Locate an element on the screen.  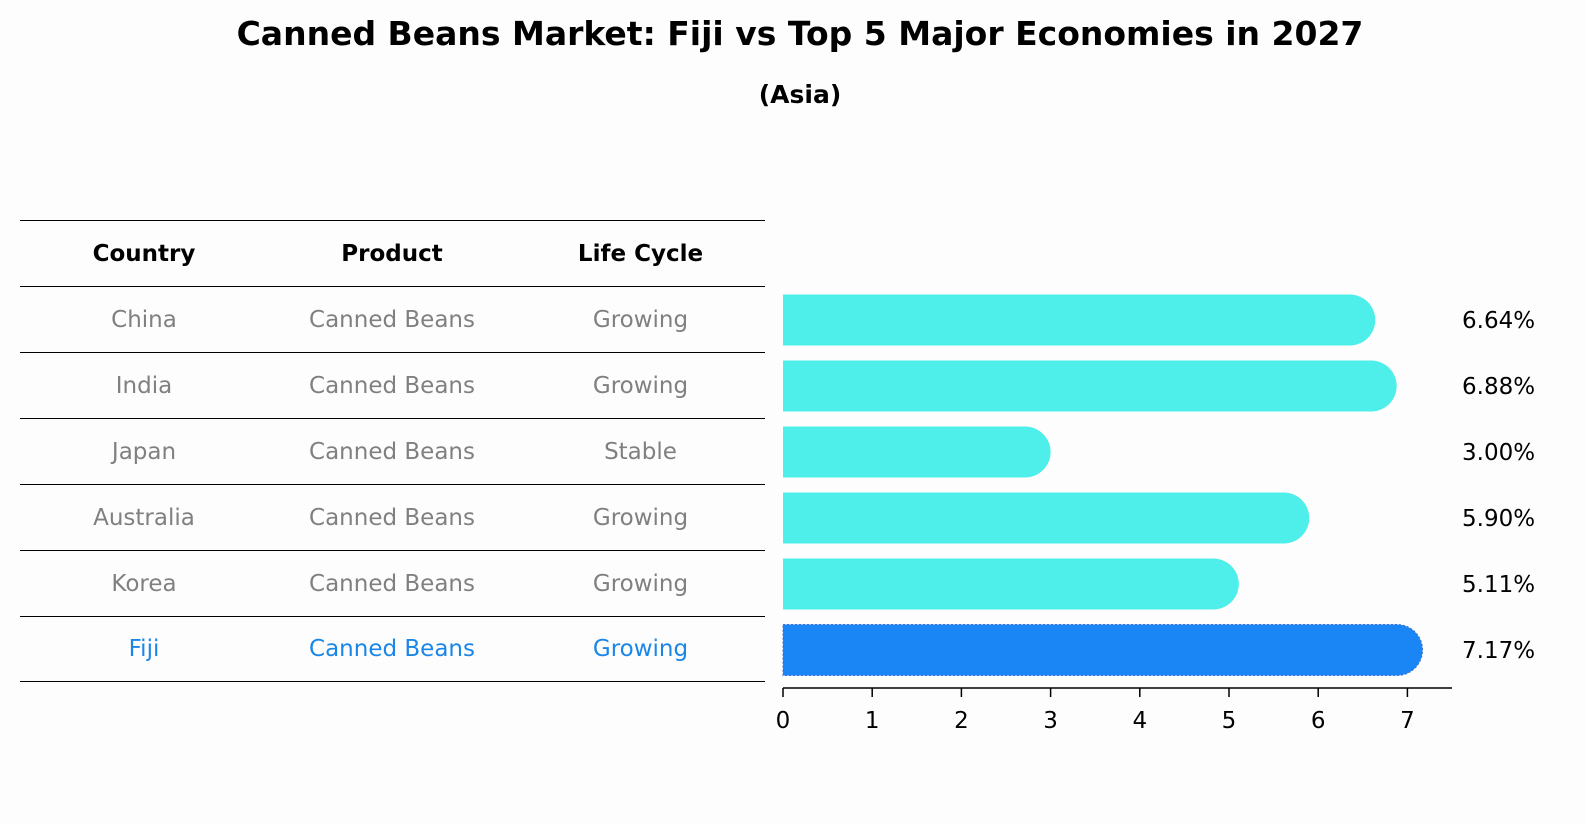
x-tick-label: 2 is located at coordinates (961, 721).